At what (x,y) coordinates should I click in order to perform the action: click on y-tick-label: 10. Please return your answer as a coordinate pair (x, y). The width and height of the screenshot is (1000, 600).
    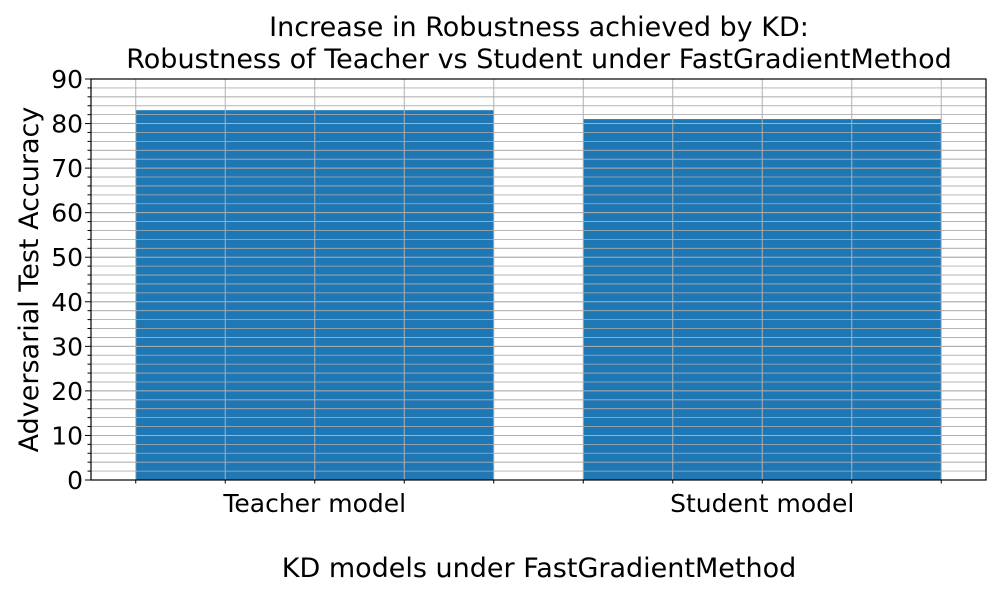
    Looking at the image, I should click on (67, 435).